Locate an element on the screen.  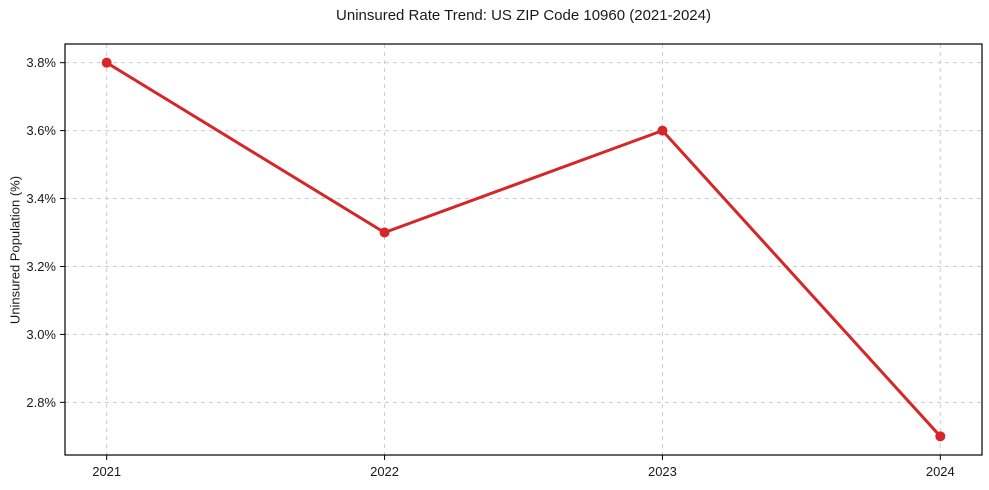
x-tick-label: 2024 is located at coordinates (940, 471).